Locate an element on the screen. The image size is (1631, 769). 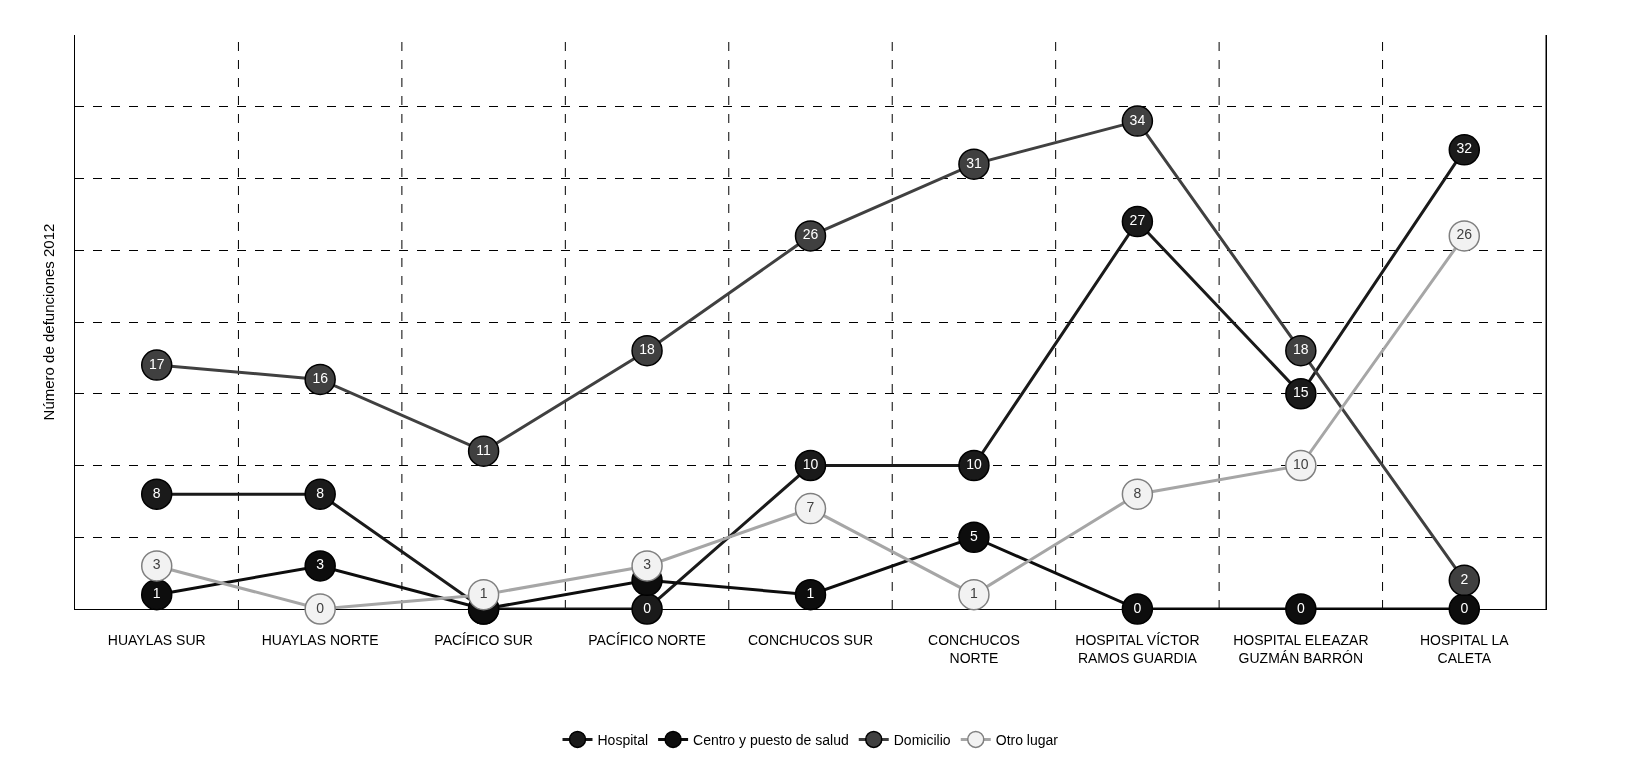
data-label: 16 is located at coordinates (320, 377).